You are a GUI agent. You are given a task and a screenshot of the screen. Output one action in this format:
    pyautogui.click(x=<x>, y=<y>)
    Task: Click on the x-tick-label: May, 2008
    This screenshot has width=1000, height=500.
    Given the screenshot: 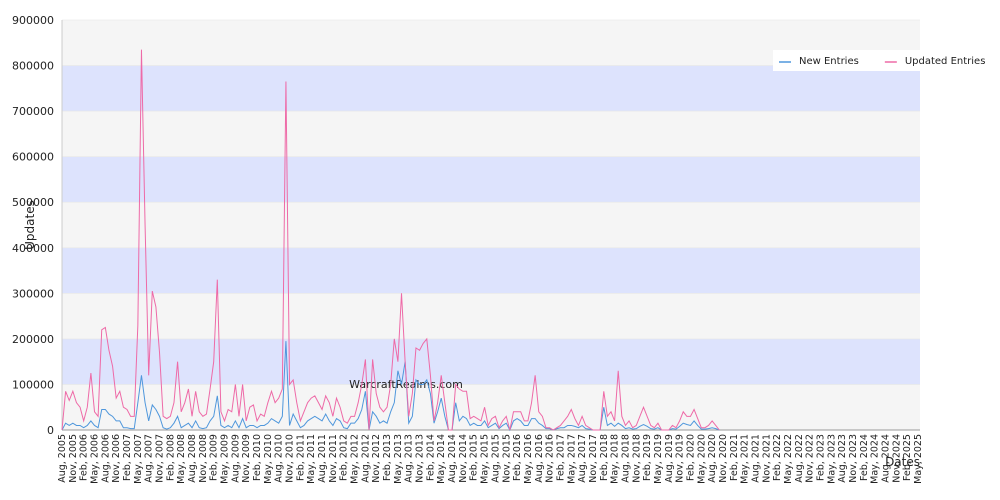 What is the action you would take?
    pyautogui.click(x=181, y=459)
    